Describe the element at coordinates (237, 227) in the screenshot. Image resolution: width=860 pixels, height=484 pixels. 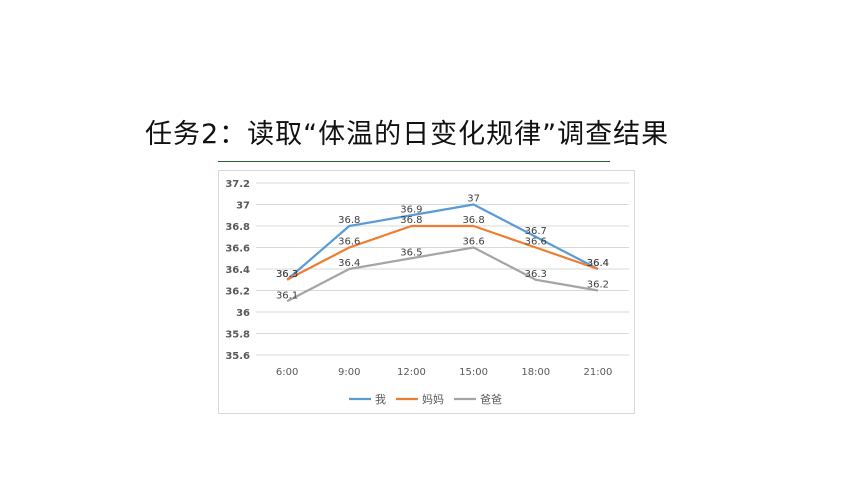
I see `y-tick-label: 36.8` at that location.